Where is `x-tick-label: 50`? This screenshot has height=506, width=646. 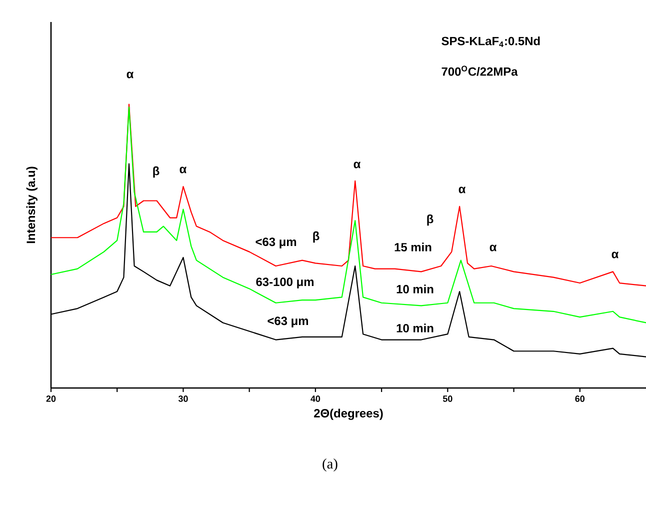 x-tick-label: 50 is located at coordinates (447, 399).